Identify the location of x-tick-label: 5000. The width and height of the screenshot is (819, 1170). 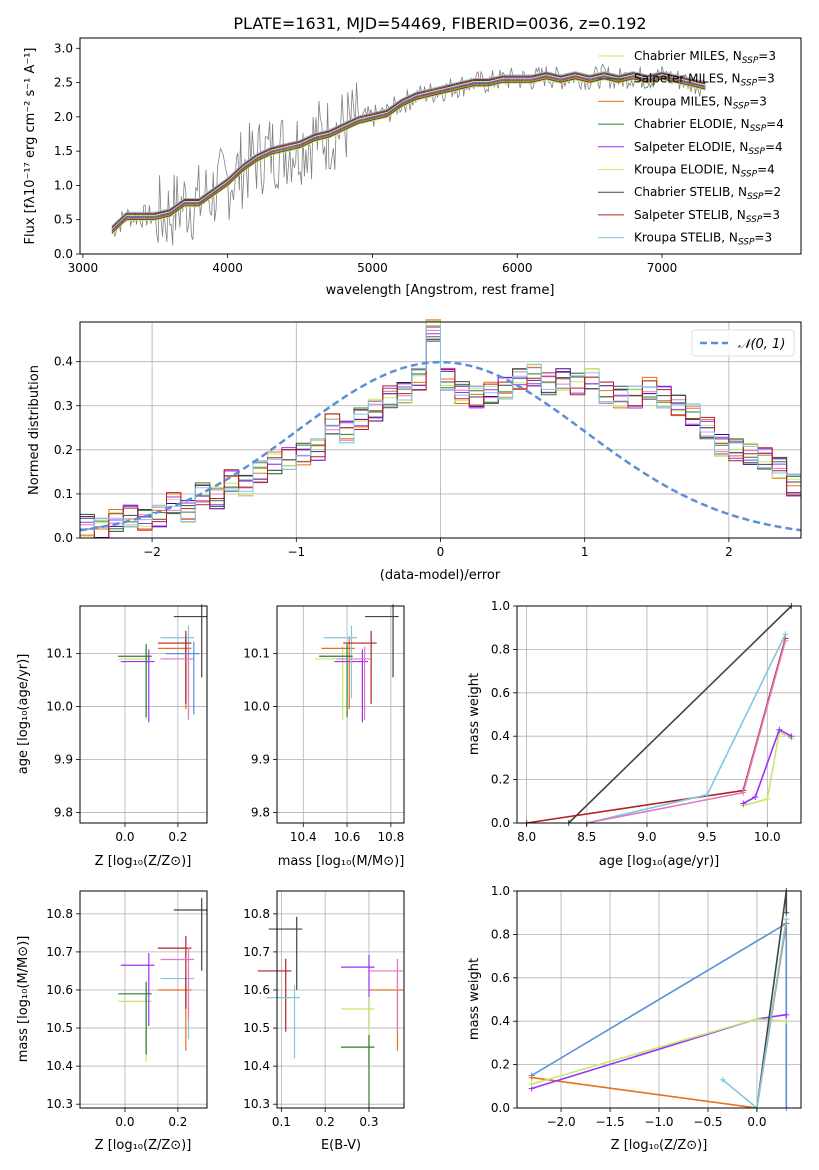
(372, 268).